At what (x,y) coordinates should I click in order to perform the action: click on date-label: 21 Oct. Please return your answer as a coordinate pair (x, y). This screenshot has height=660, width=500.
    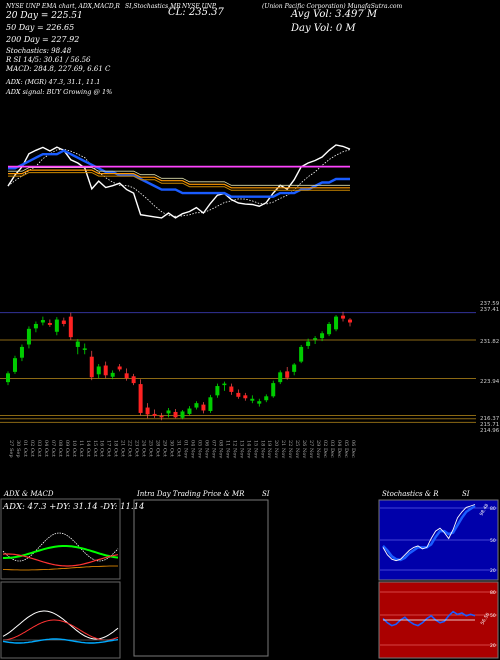
    Looking at the image, I should click on (123, 448).